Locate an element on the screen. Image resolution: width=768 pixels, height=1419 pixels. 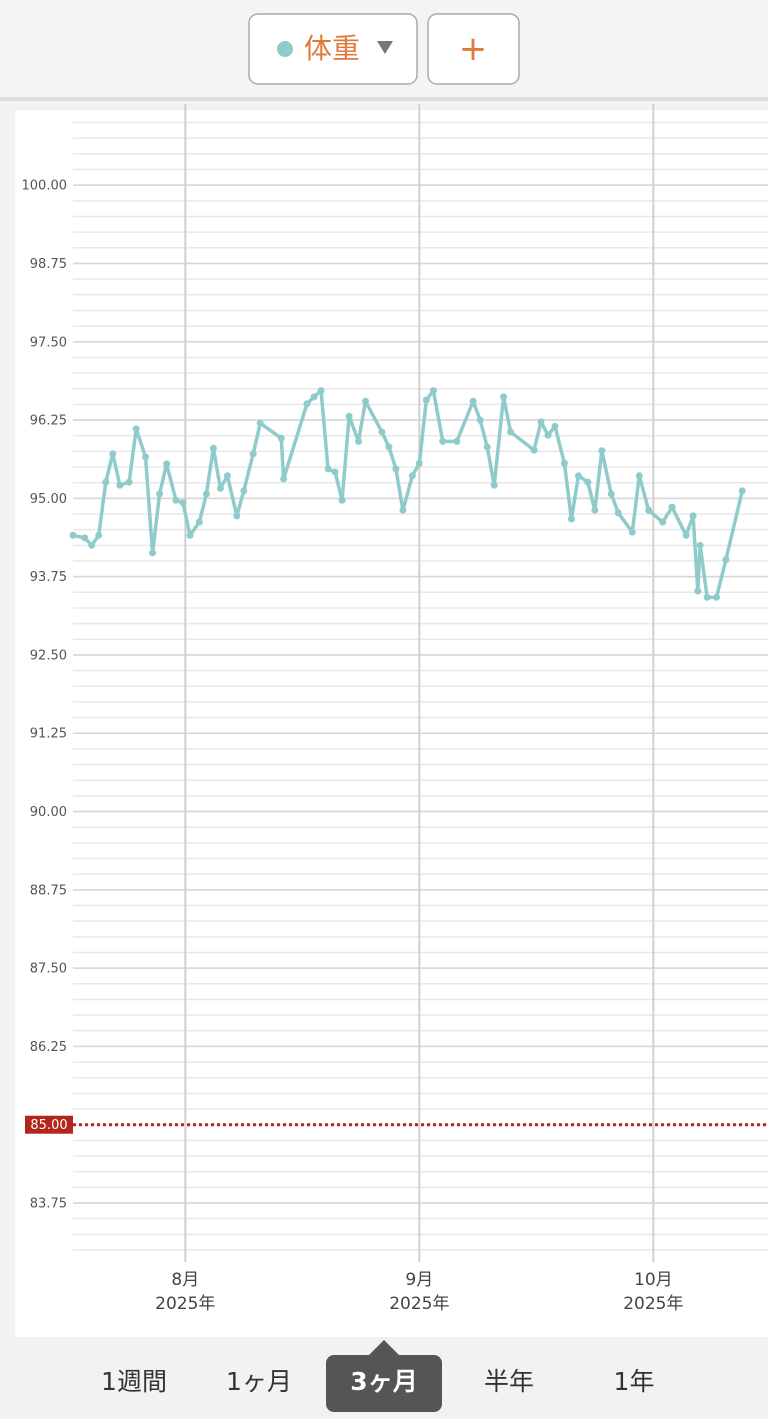
y-tick-label: 97.50 is located at coordinates (48, 342).